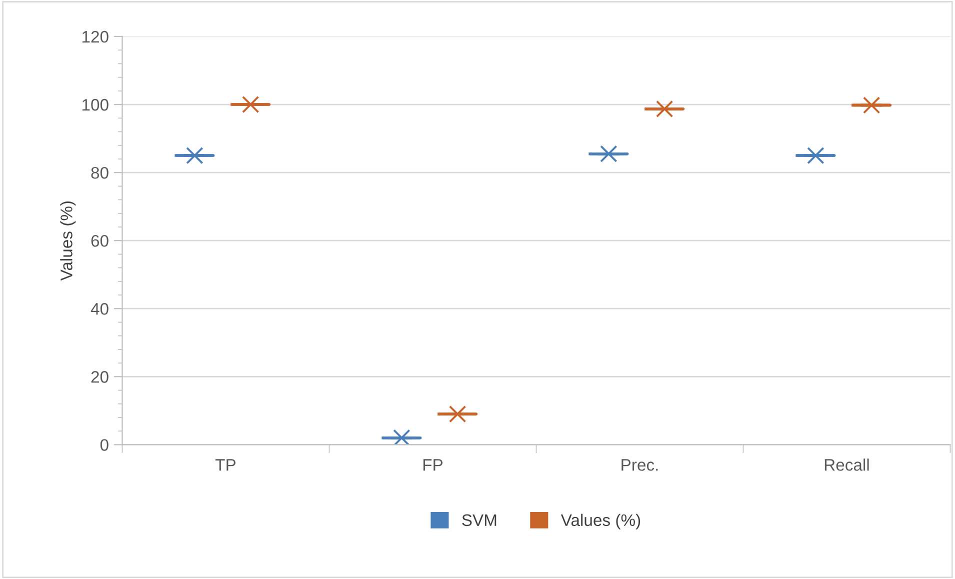 The height and width of the screenshot is (579, 955). I want to click on y-tick-label: 100, so click(95, 104).